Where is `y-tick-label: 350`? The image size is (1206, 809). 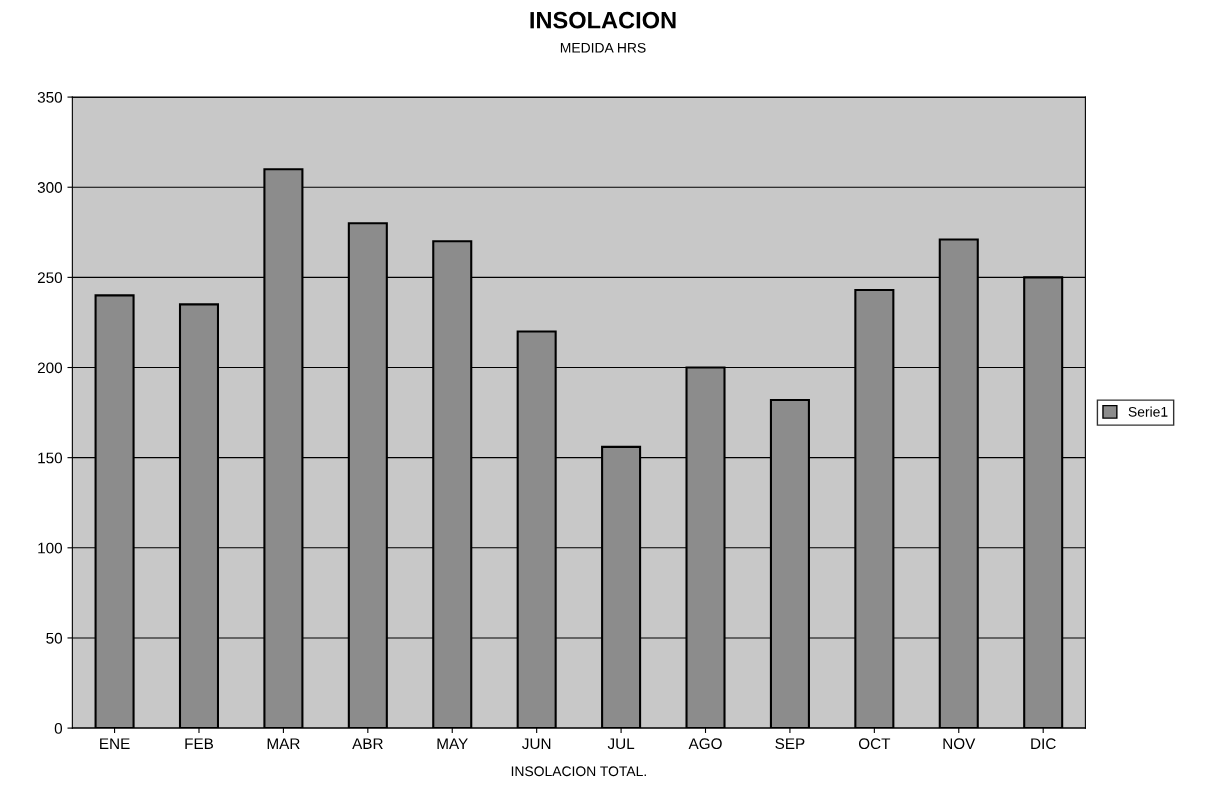
y-tick-label: 350 is located at coordinates (50, 97).